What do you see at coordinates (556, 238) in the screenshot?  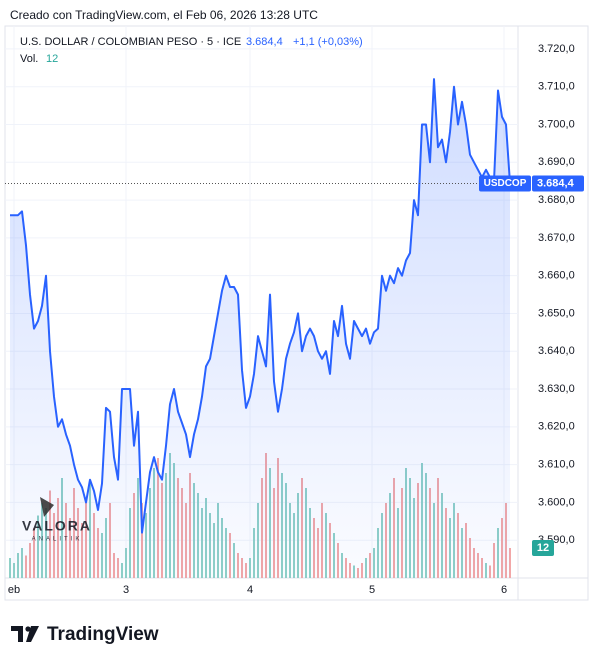 I see `y-tick-label: 3.670,0` at bounding box center [556, 238].